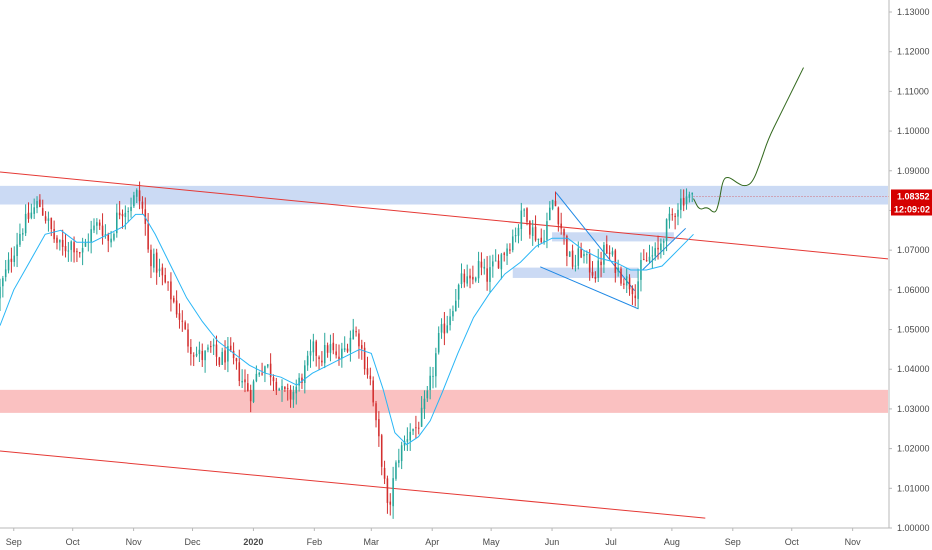  Describe the element at coordinates (193, 542) in the screenshot. I see `time-tick-label: Dec` at that location.